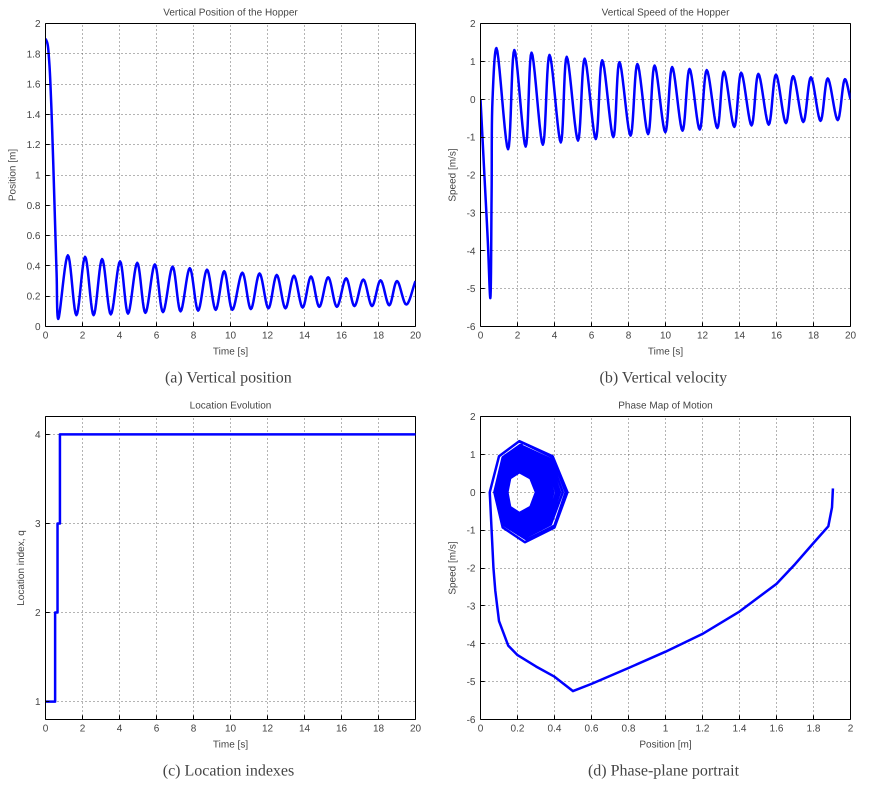 The image size is (871, 786). What do you see at coordinates (37, 524) in the screenshot?
I see `y-tick-label: 3` at bounding box center [37, 524].